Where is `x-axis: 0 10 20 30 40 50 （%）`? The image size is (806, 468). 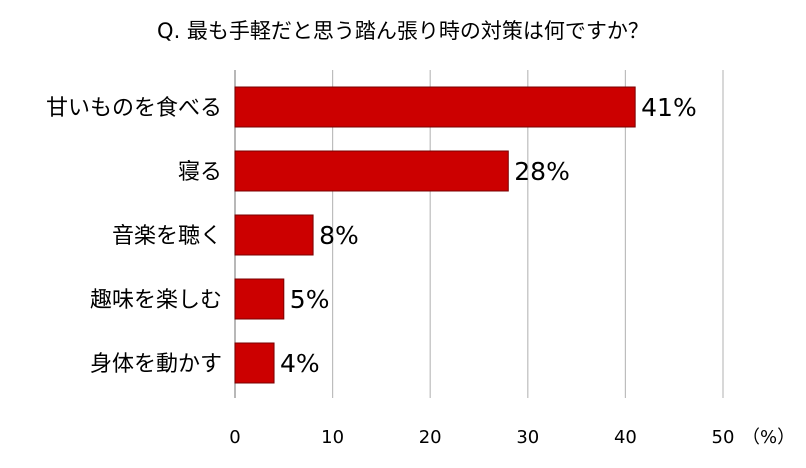 x-axis: 0 10 20 30 40 50 （%） is located at coordinates (512, 437).